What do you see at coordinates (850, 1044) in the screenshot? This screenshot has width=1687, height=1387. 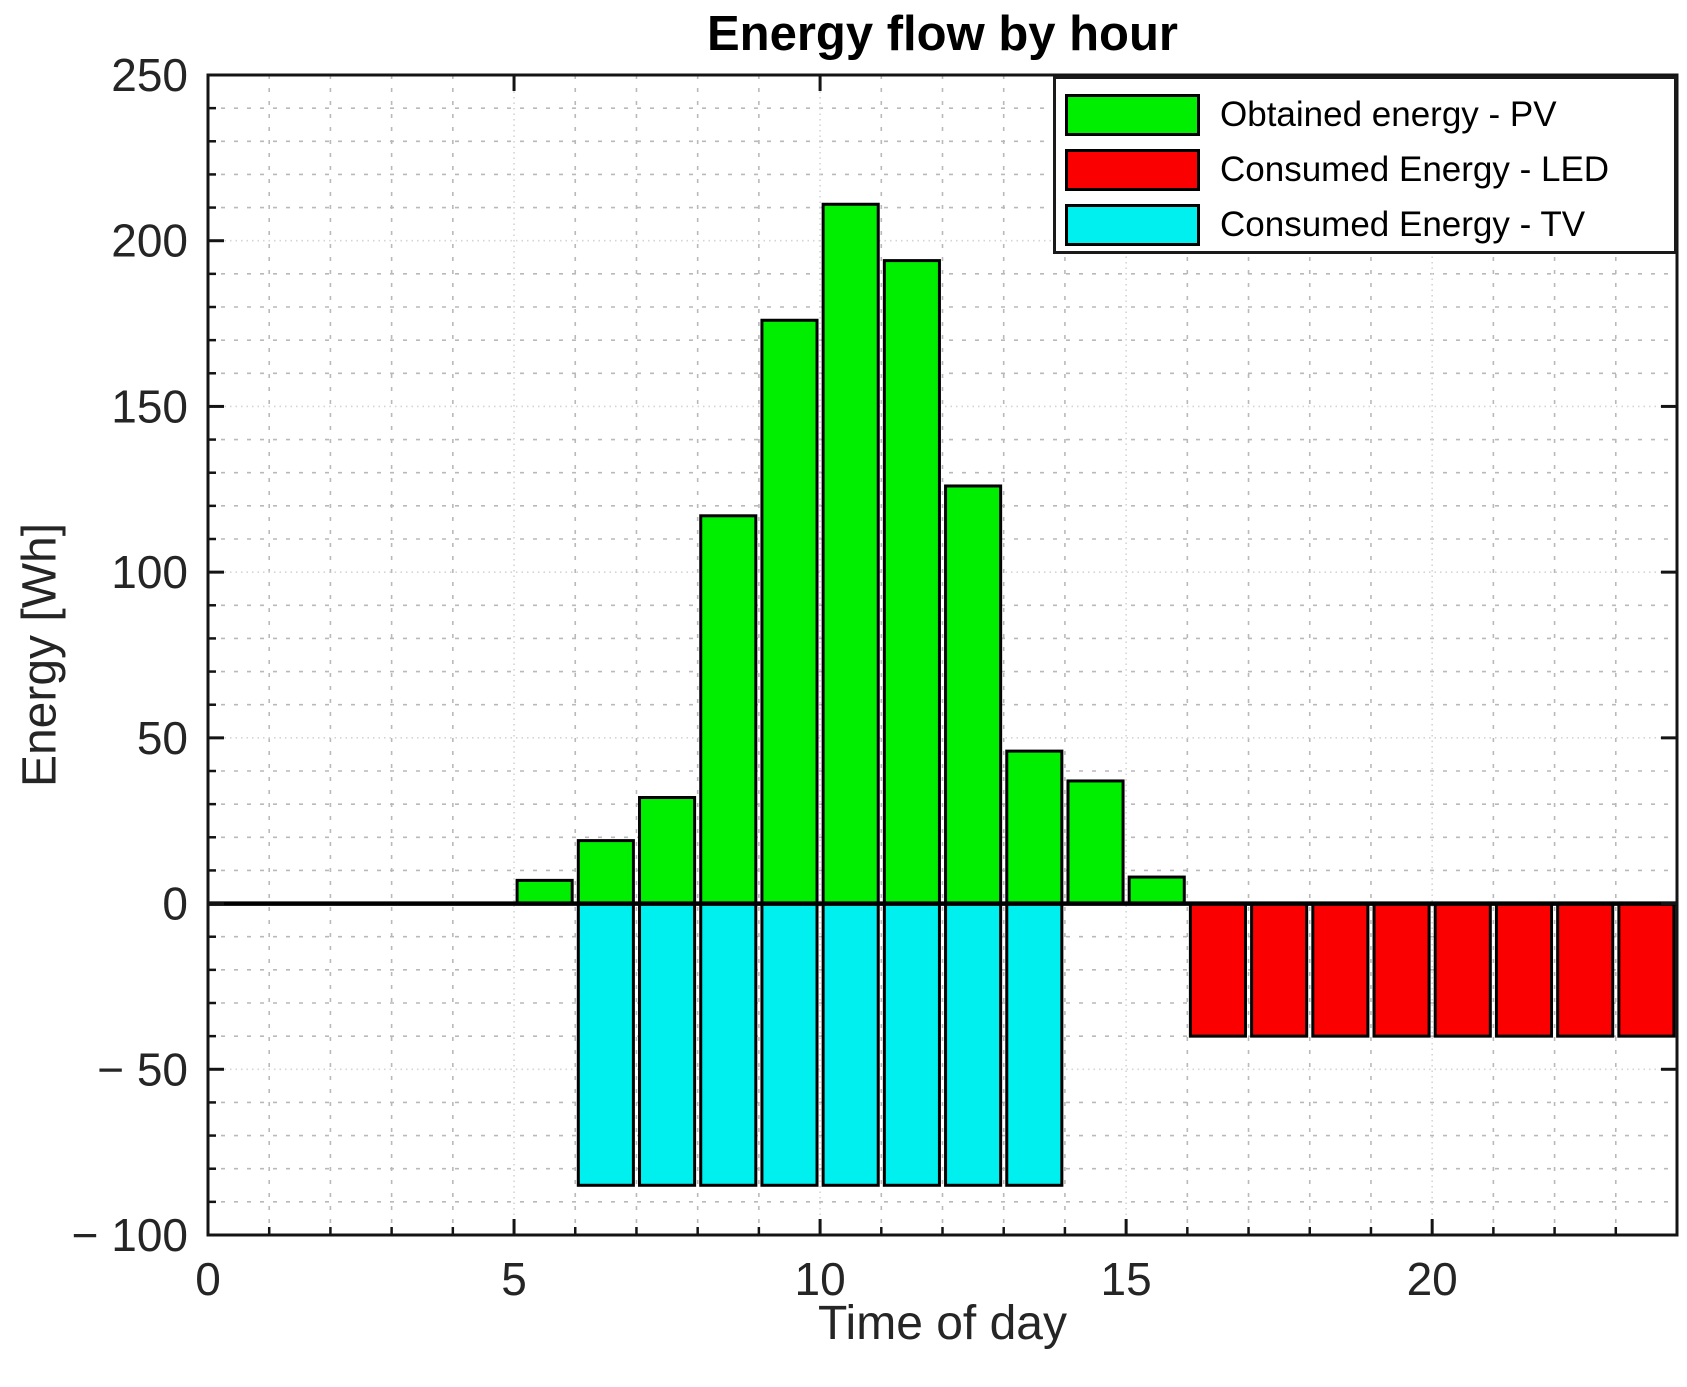 I see `bar-consumed-energy-tv-10.5` at bounding box center [850, 1044].